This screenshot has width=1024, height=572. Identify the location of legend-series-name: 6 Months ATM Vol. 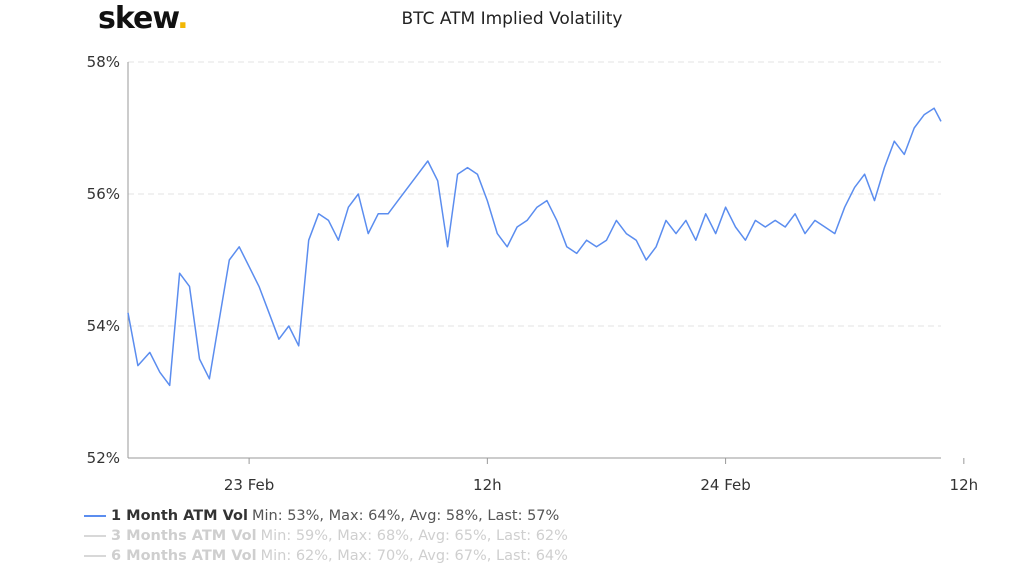
(184, 556).